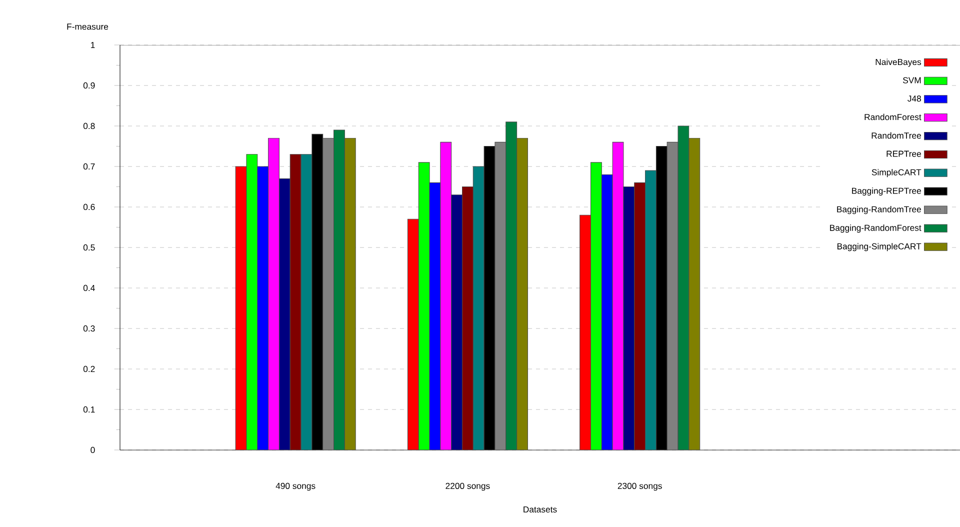  I want to click on legend-label: Bagging-RandomForest, so click(876, 228).